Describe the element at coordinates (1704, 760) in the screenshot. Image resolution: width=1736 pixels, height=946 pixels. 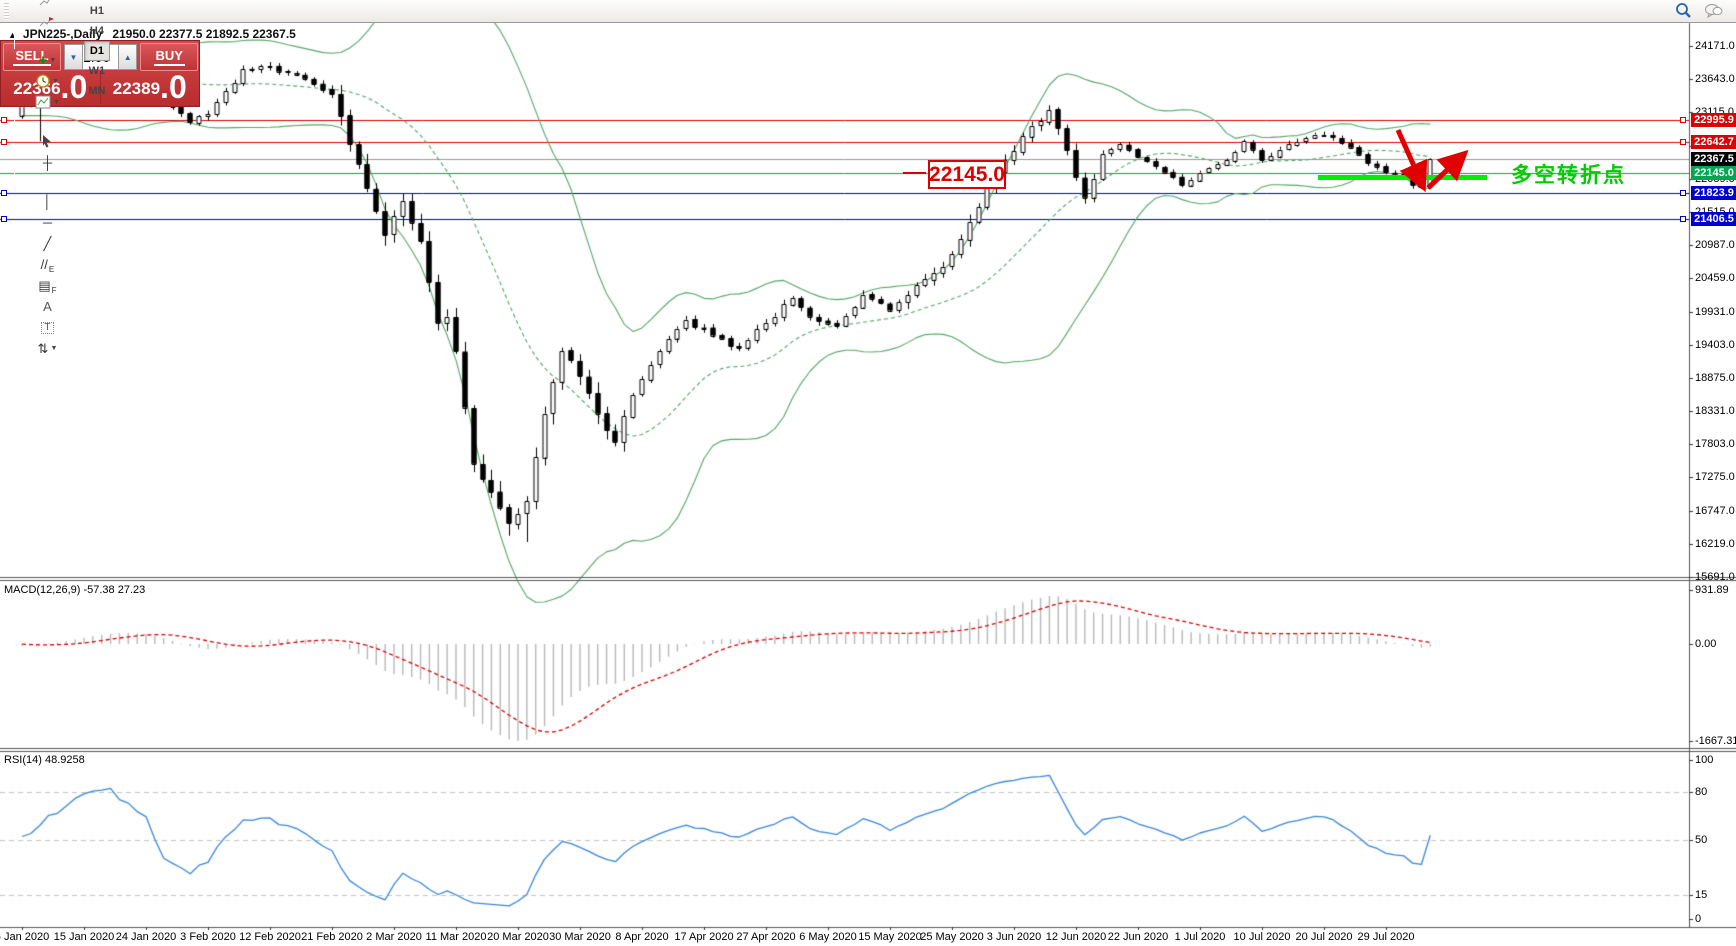
I see `rsi-axis-tick: 100` at that location.